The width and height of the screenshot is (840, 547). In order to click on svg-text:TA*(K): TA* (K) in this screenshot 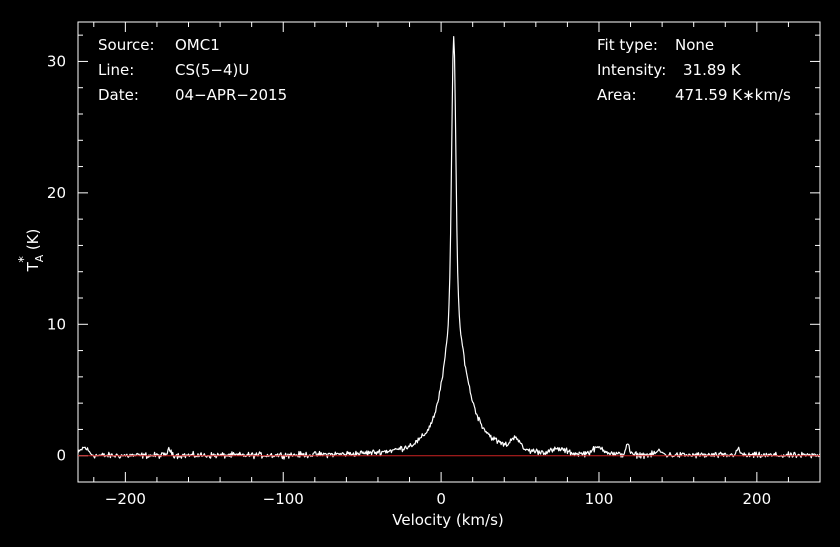, I will do `click(31, 251)`.